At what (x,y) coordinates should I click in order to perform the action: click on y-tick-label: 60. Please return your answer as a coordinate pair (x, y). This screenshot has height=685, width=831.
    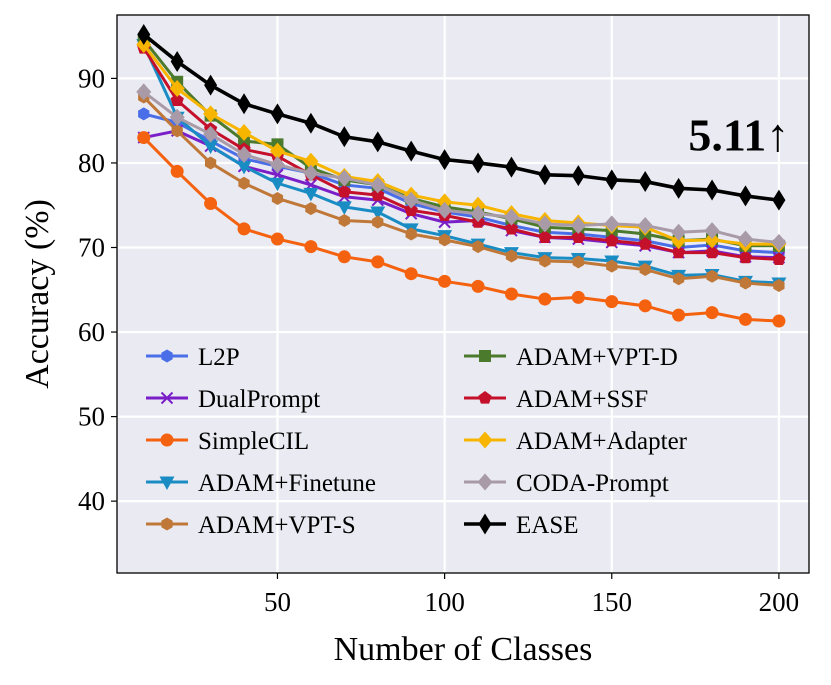
    Looking at the image, I should click on (91, 332).